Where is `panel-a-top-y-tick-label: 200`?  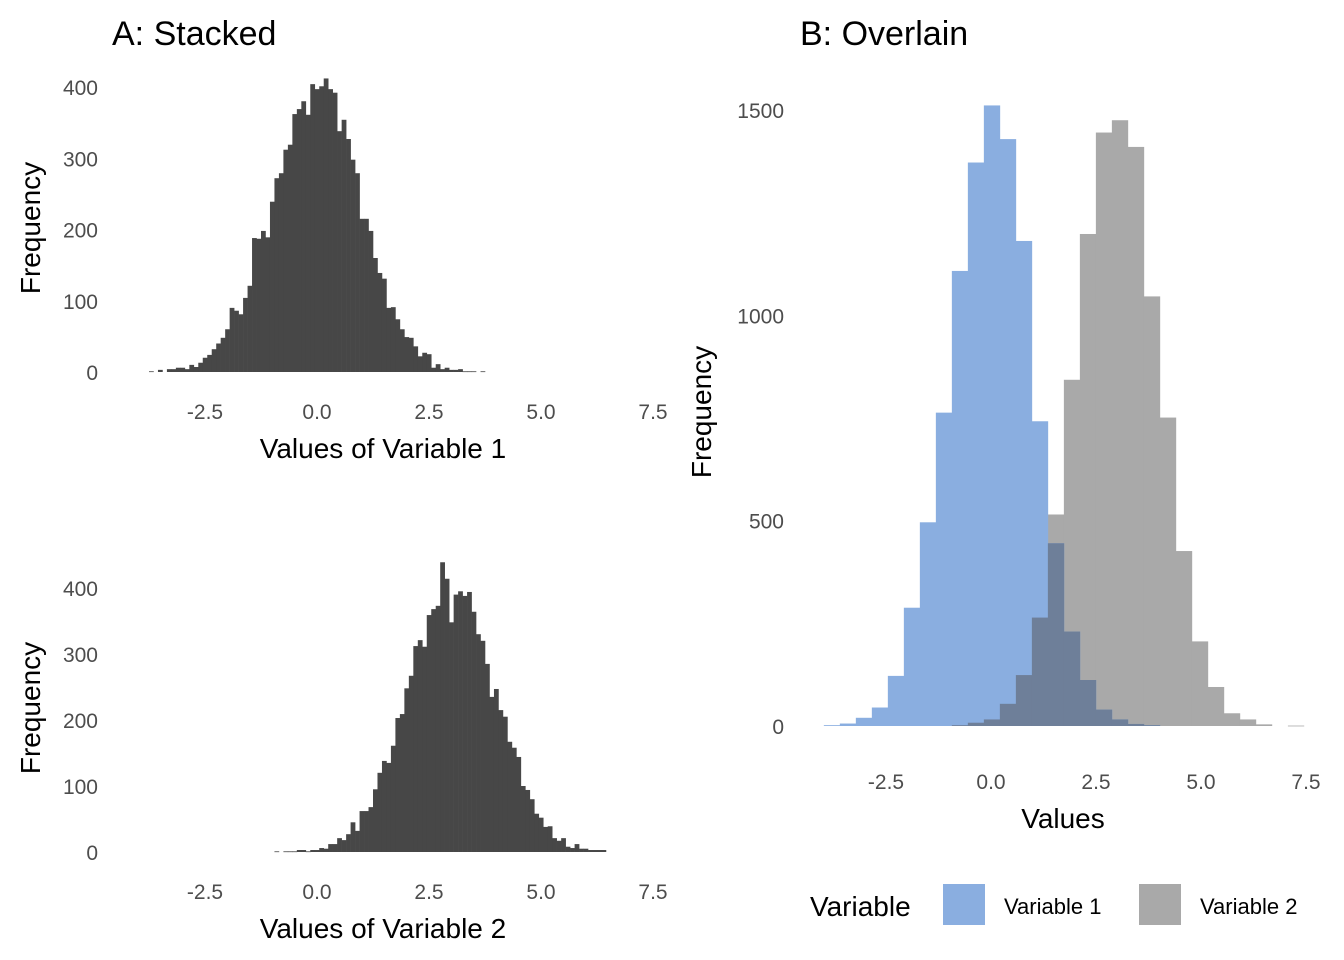
panel-a-top-y-tick-label: 200 is located at coordinates (80, 231).